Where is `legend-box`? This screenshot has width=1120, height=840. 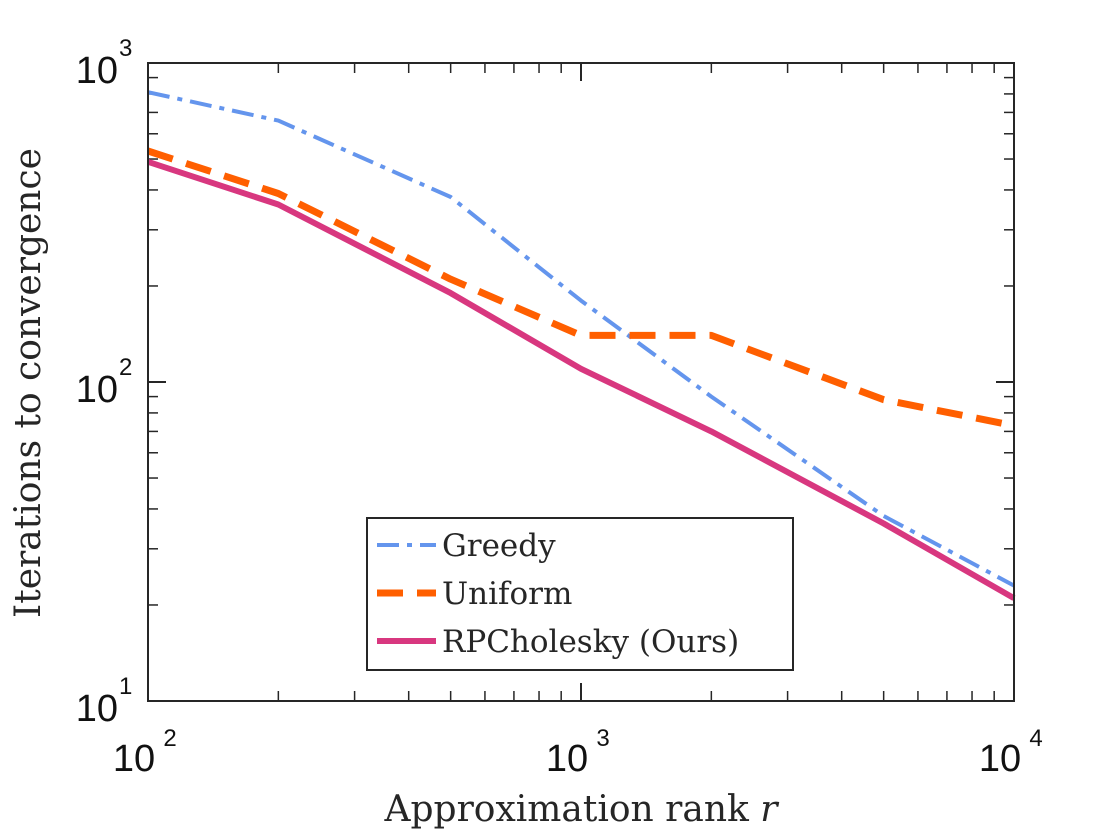
legend-box is located at coordinates (580, 594).